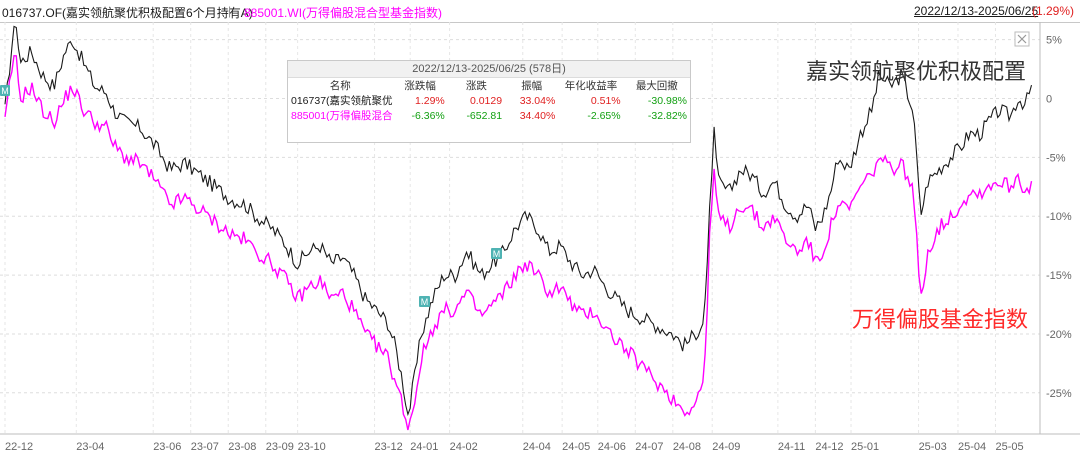 The height and width of the screenshot is (456, 1080). Describe the element at coordinates (1049, 100) in the screenshot. I see `y-tick-label: 0` at that location.